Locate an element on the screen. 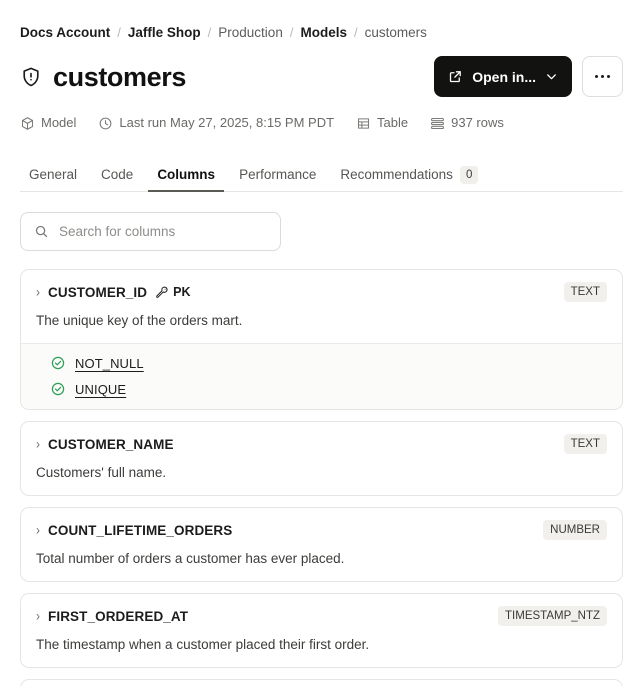 The width and height of the screenshot is (643, 686). meta-label: Model is located at coordinates (59, 122).